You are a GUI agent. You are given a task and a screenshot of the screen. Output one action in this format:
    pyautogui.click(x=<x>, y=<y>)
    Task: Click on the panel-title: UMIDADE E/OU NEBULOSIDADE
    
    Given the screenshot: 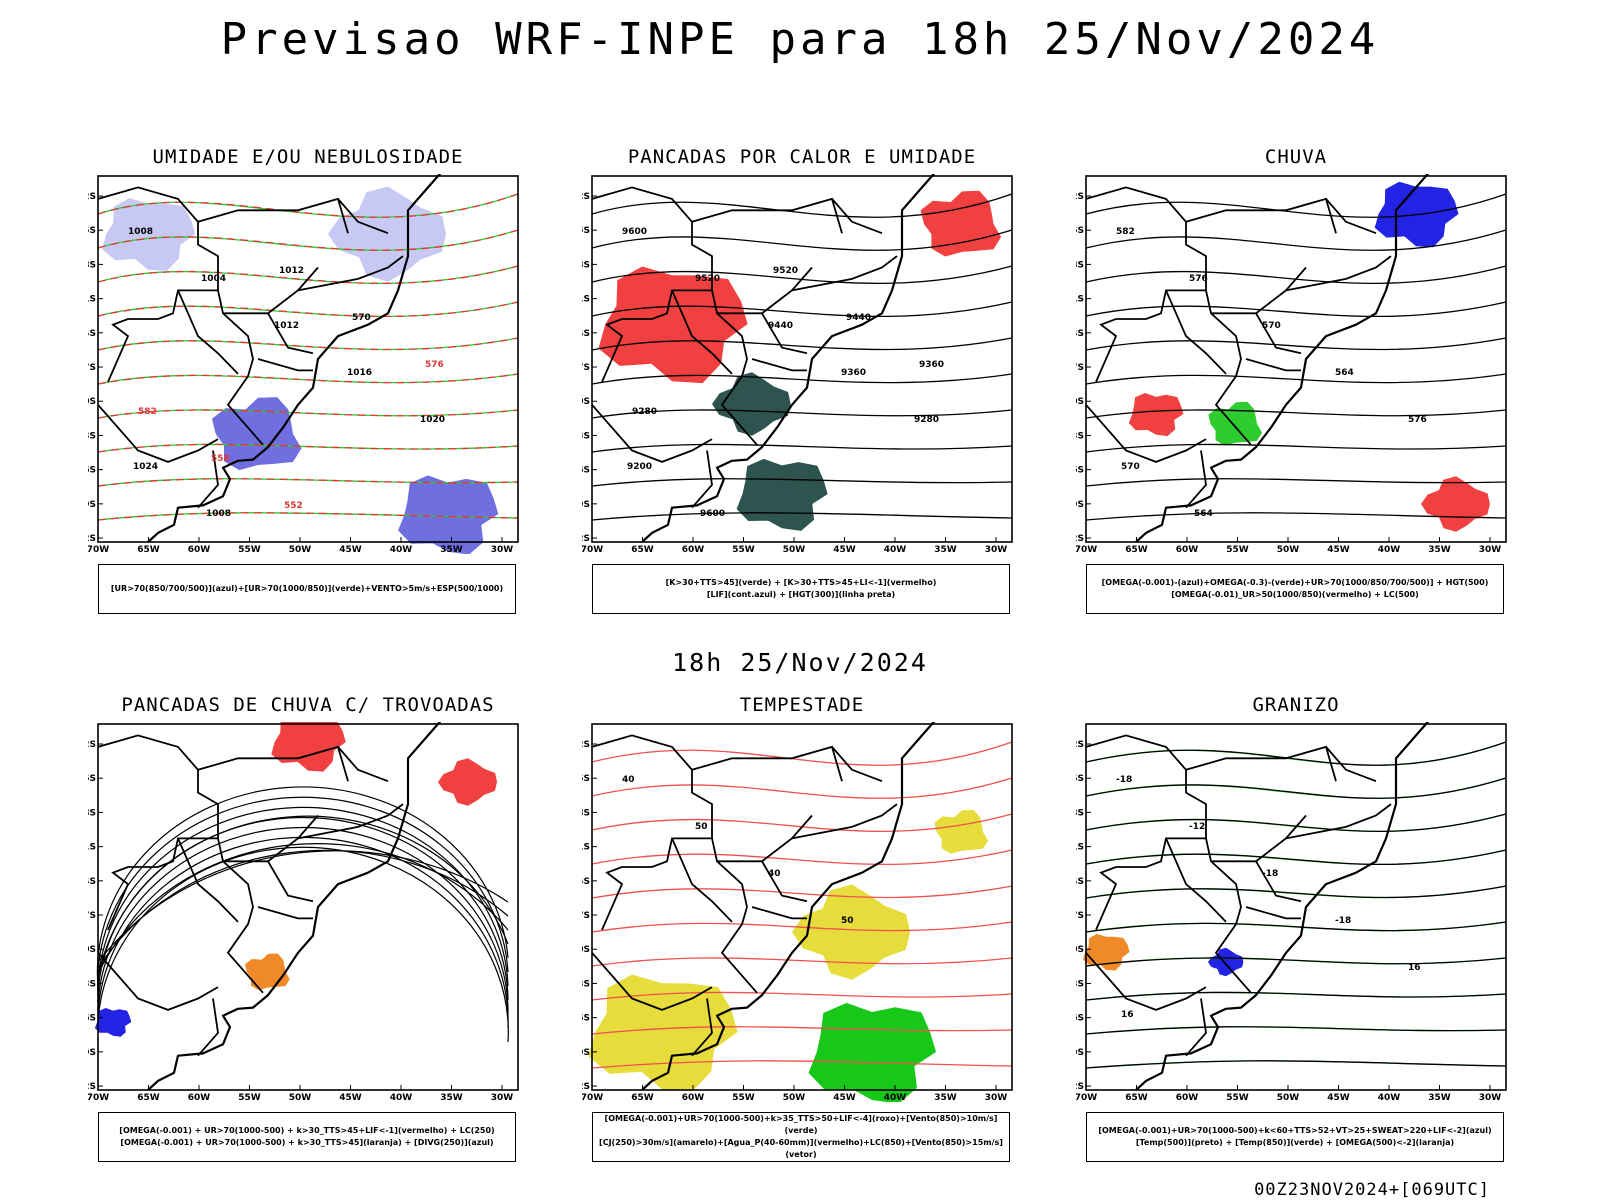 What is the action you would take?
    pyautogui.click(x=308, y=157)
    